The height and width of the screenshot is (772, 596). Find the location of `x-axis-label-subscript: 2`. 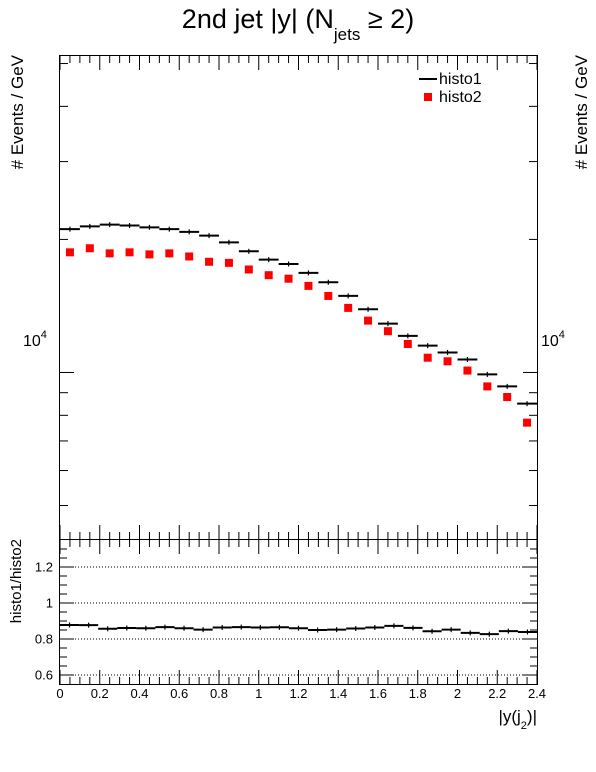

x-axis-label-subscript: 2 is located at coordinates (524, 726).